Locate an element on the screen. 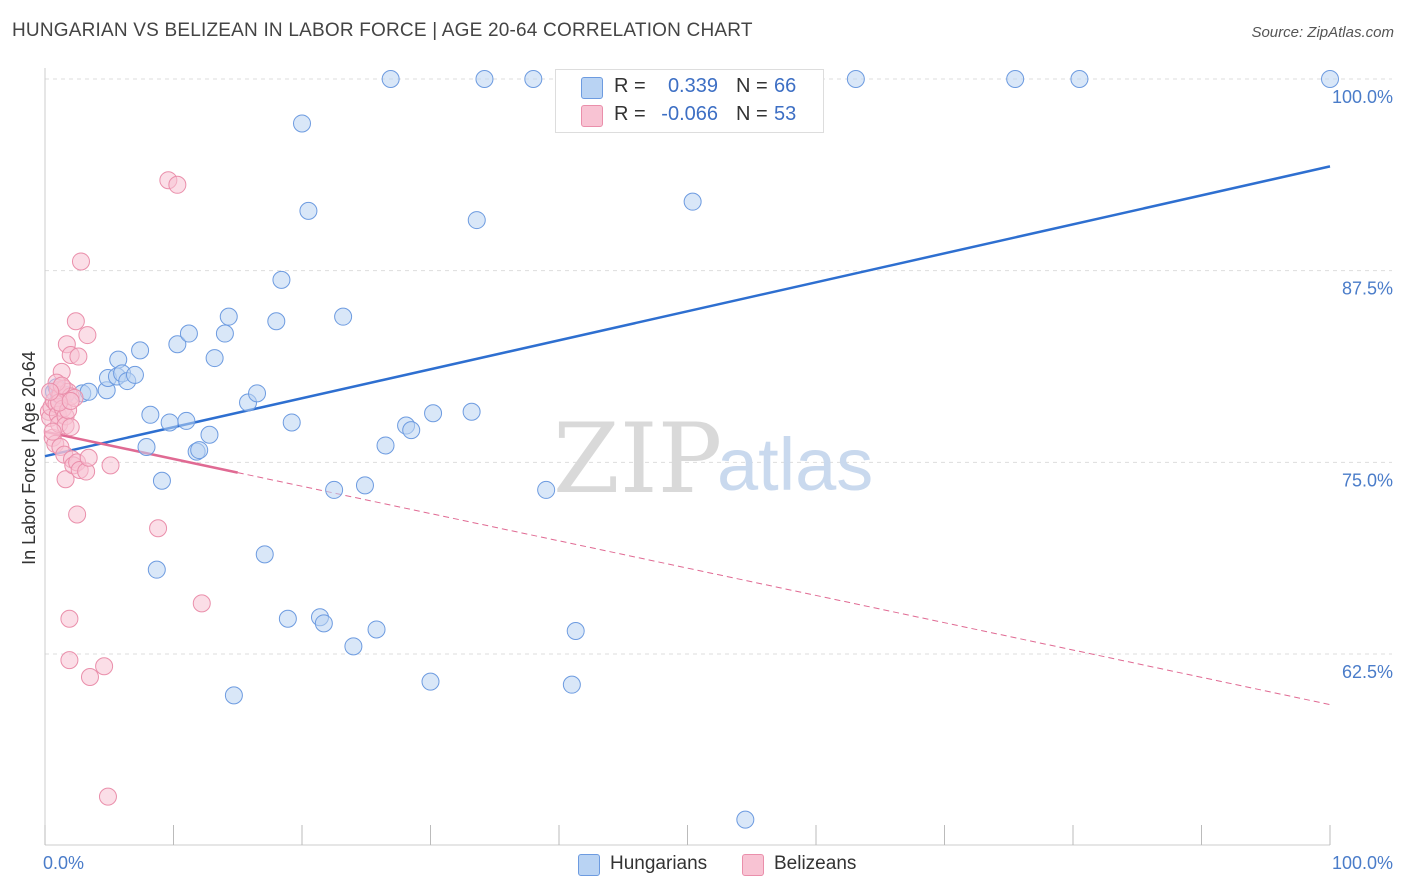 This screenshot has width=1406, height=892. legend-row-hungarians: R = 0.339 N = 66 is located at coordinates (689, 87).